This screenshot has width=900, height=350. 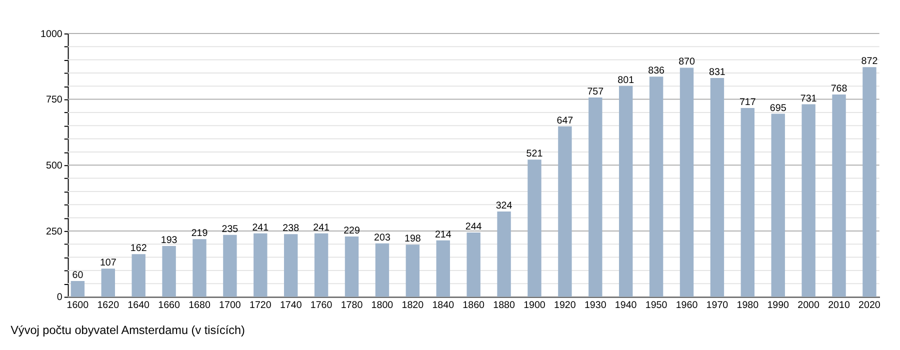 I want to click on x-tick-label: 1930, so click(x=595, y=306).